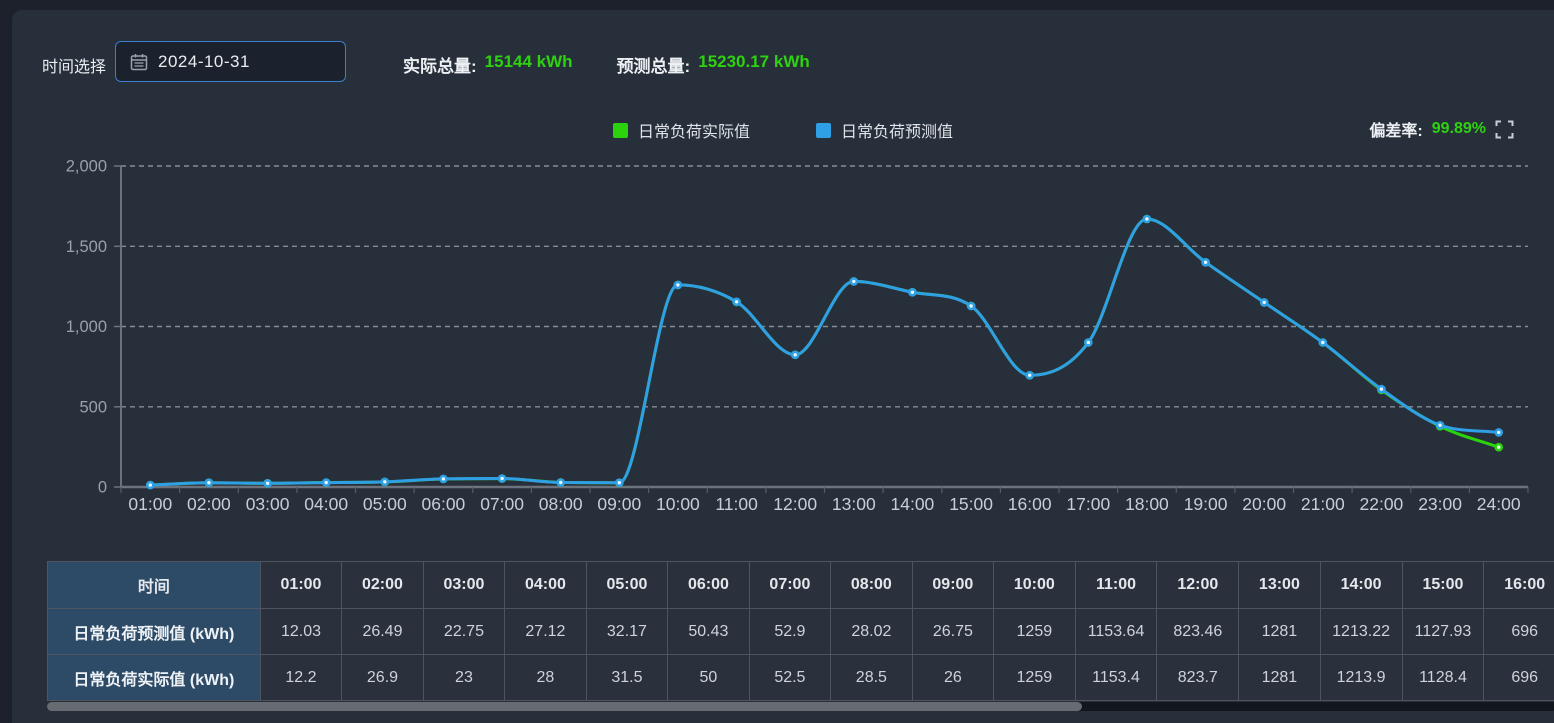  What do you see at coordinates (326, 504) in the screenshot?
I see `svg-text: 04:00` at bounding box center [326, 504].